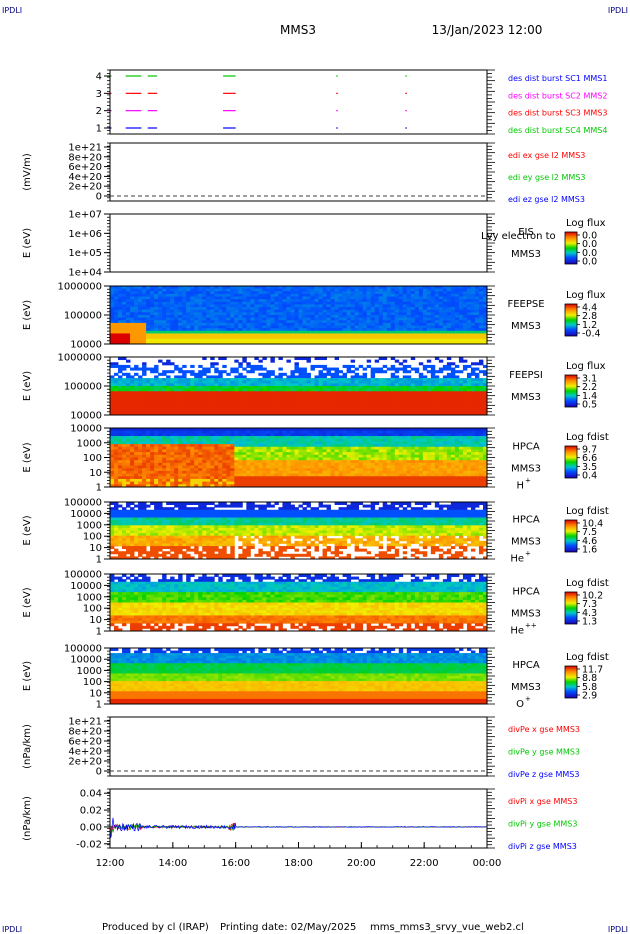  Describe the element at coordinates (86, 416) in the screenshot. I see `y-tick-label: 10000` at that location.